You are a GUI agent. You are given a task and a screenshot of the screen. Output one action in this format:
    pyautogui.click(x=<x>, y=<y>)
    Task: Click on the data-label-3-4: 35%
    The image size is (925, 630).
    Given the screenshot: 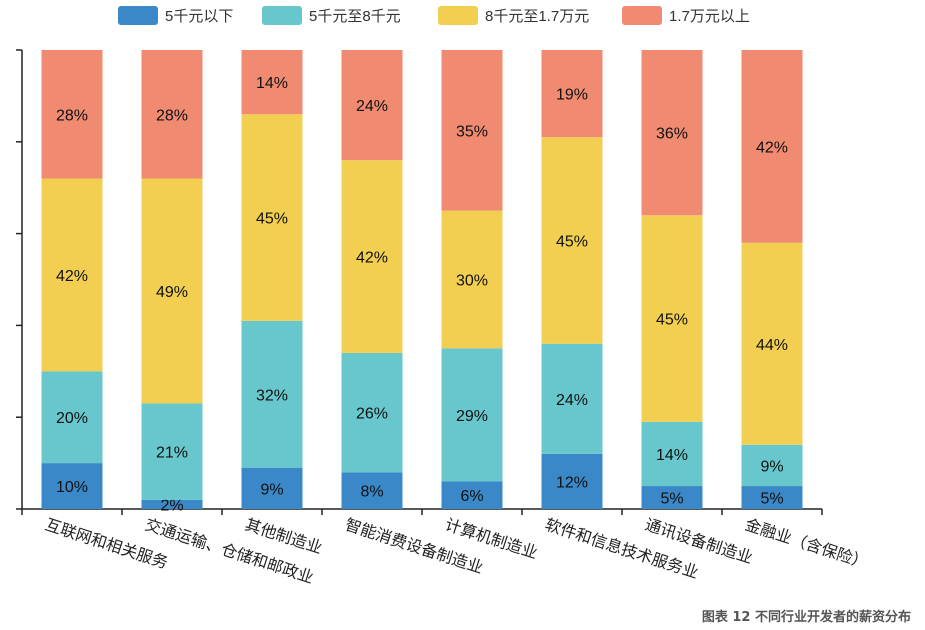 What is the action you would take?
    pyautogui.click(x=472, y=131)
    